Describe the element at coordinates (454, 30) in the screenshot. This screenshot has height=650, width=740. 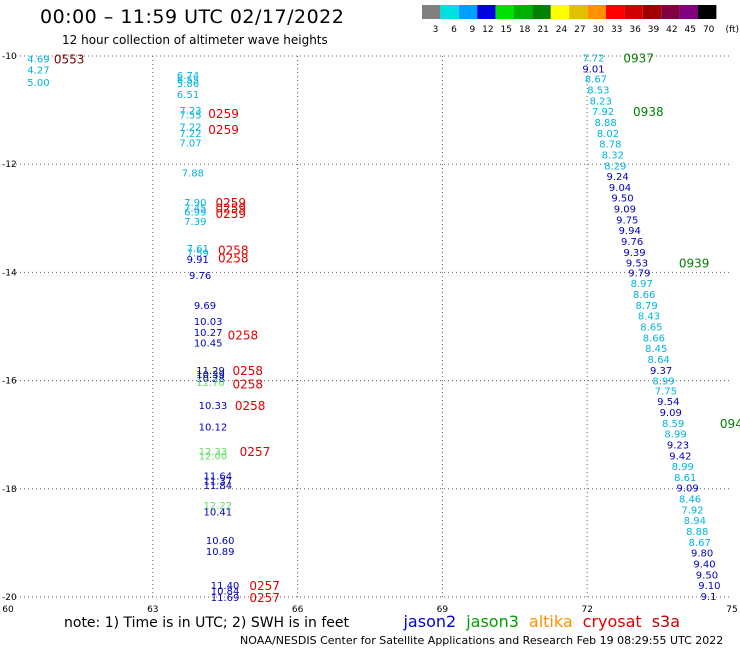
I see `legend-label-6: 6` at that location.